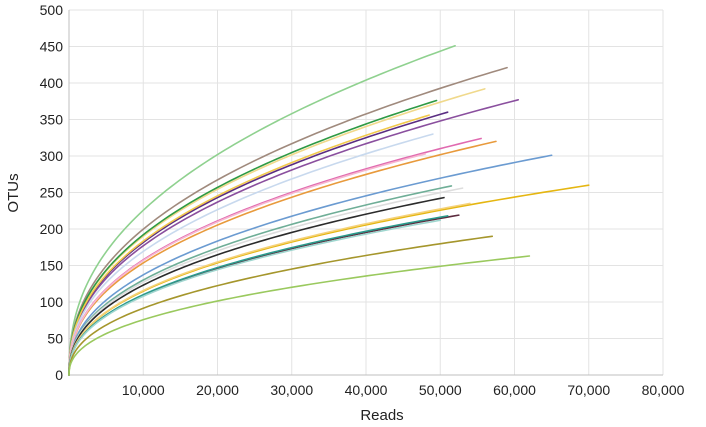 The image size is (706, 427). Describe the element at coordinates (52, 193) in the screenshot. I see `y-tick-label: 250` at that location.